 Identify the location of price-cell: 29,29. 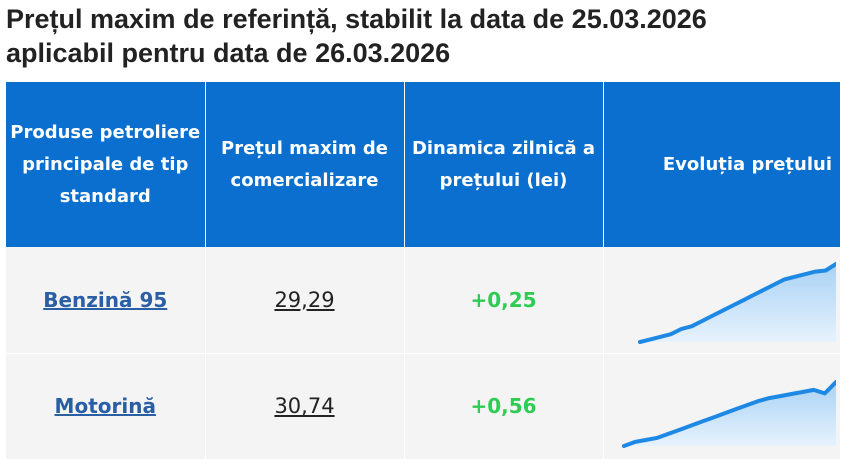
(305, 300).